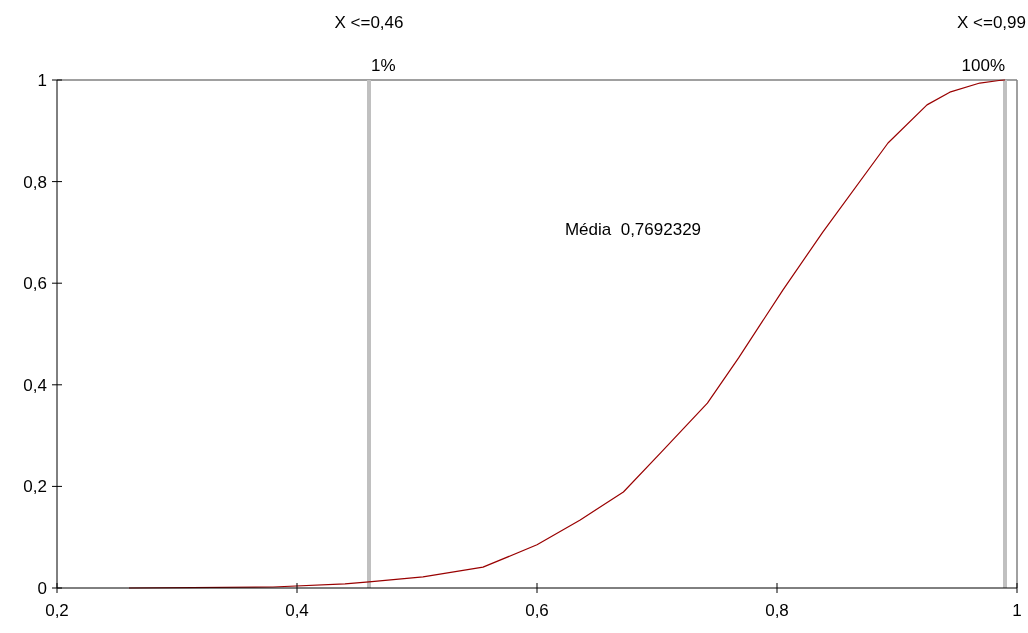 Image resolution: width=1028 pixels, height=633 pixels. I want to click on text: X <=0,99, so click(991, 22).